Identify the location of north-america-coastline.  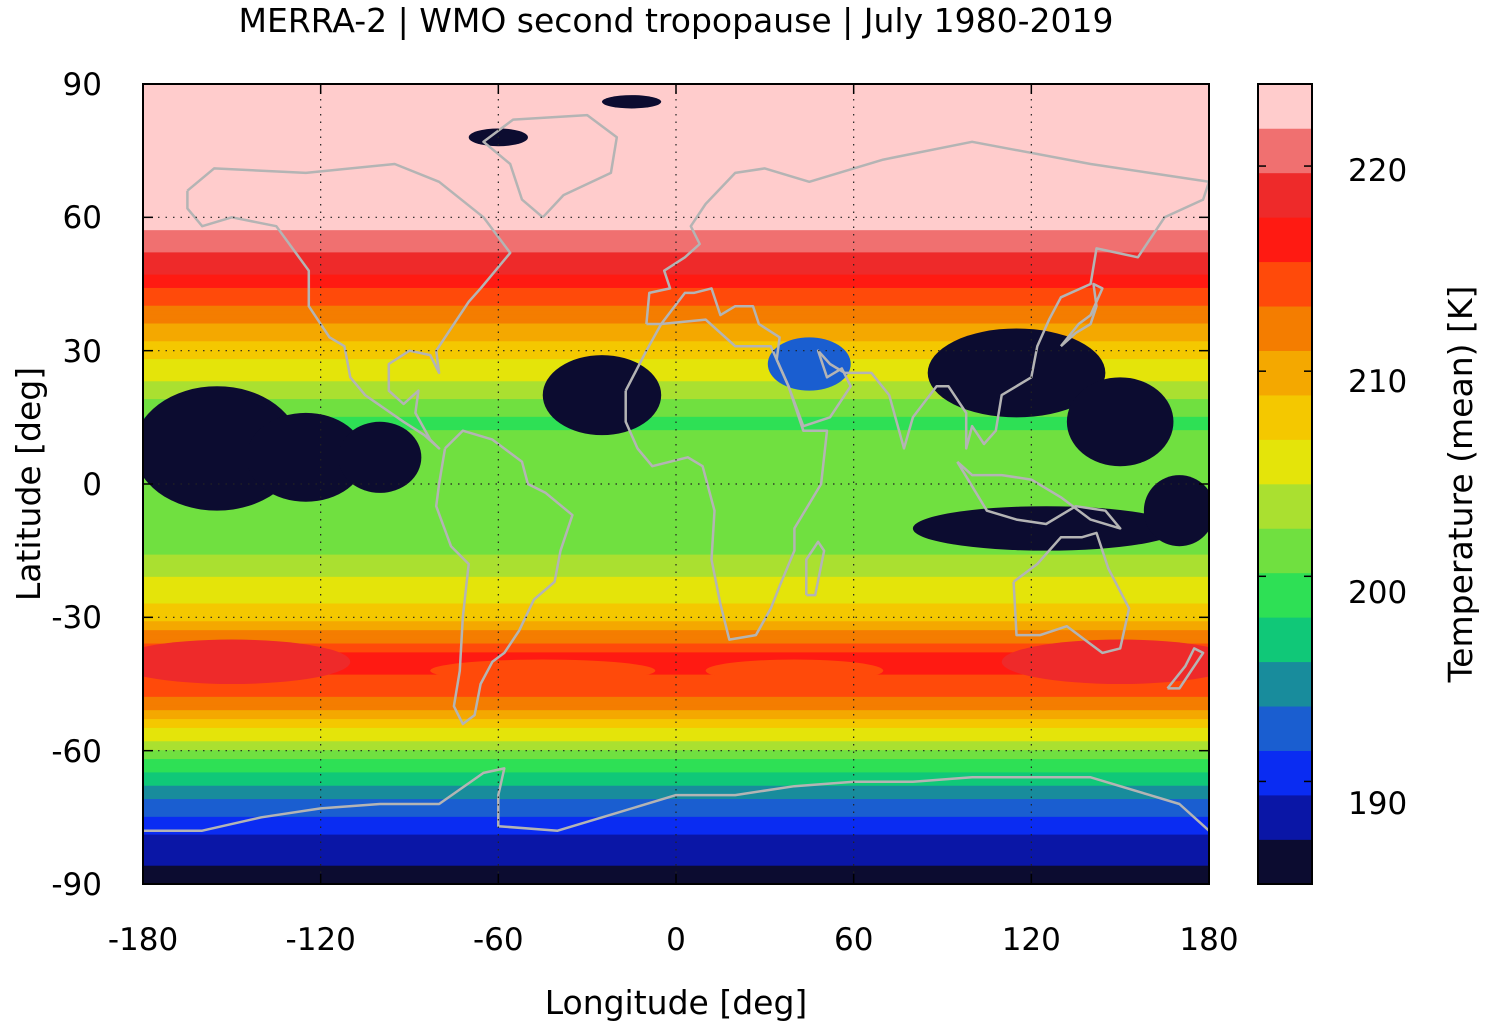
(349, 306).